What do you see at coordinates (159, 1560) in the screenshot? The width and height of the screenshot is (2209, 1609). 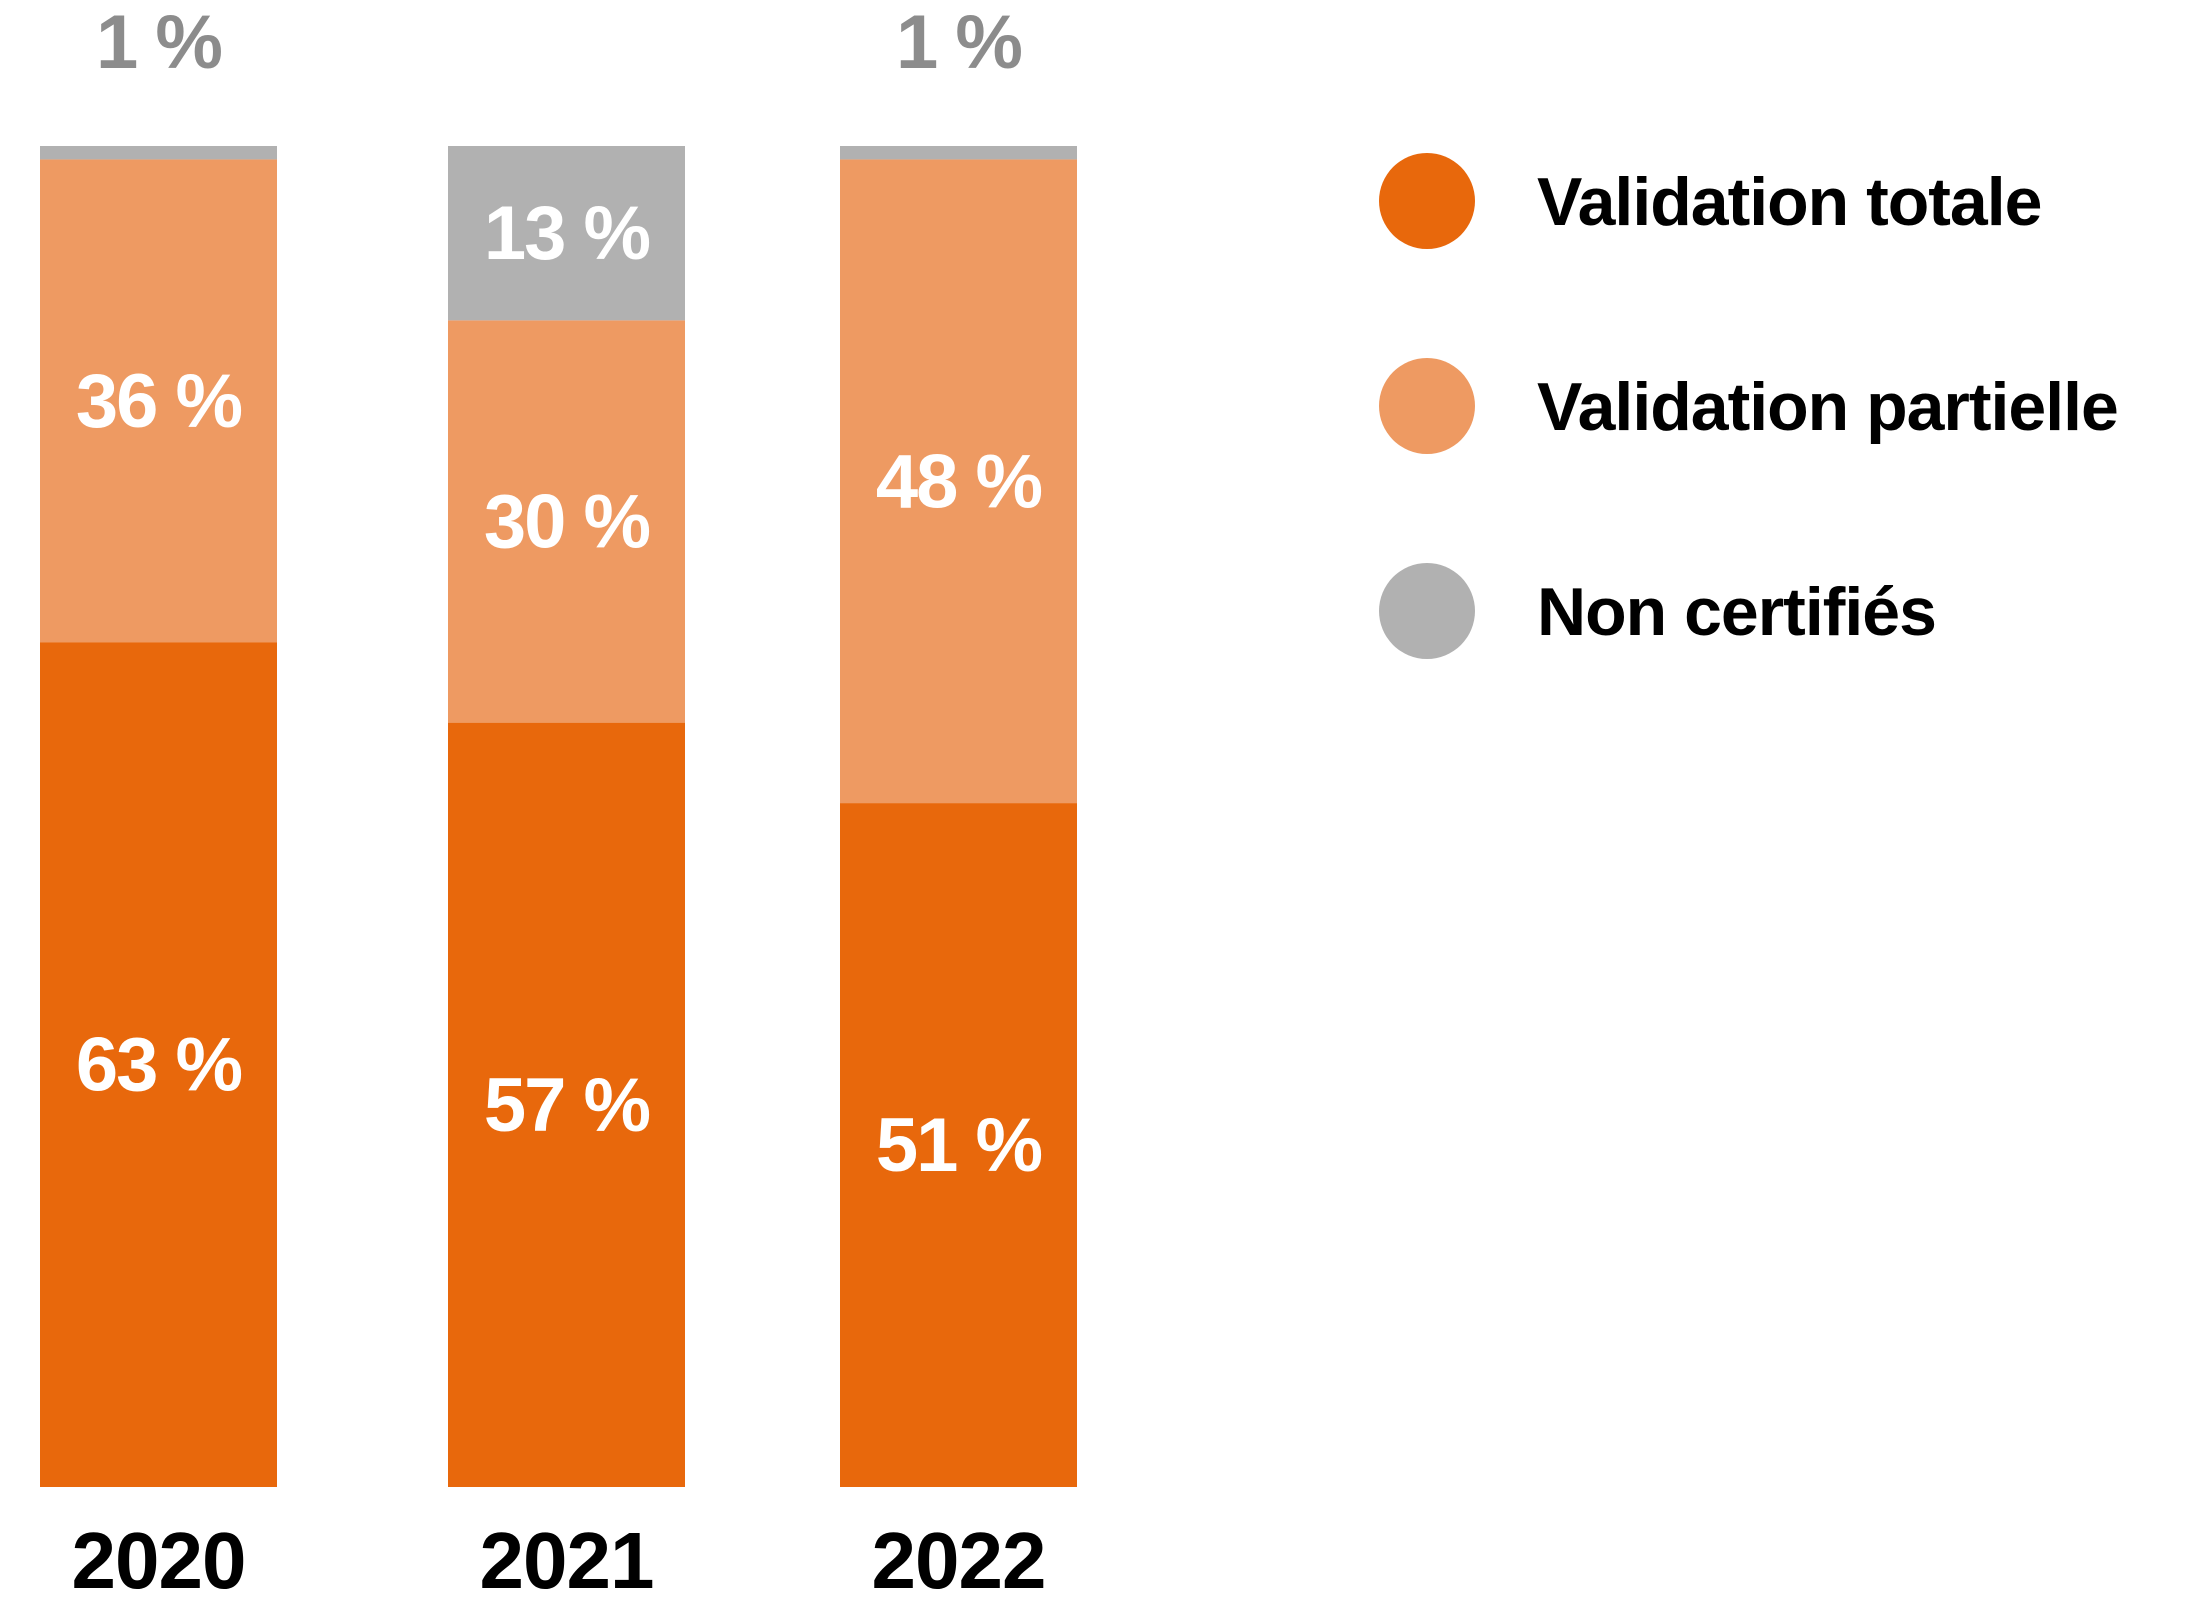 I see `x-tick-label-2020: 2020` at bounding box center [159, 1560].